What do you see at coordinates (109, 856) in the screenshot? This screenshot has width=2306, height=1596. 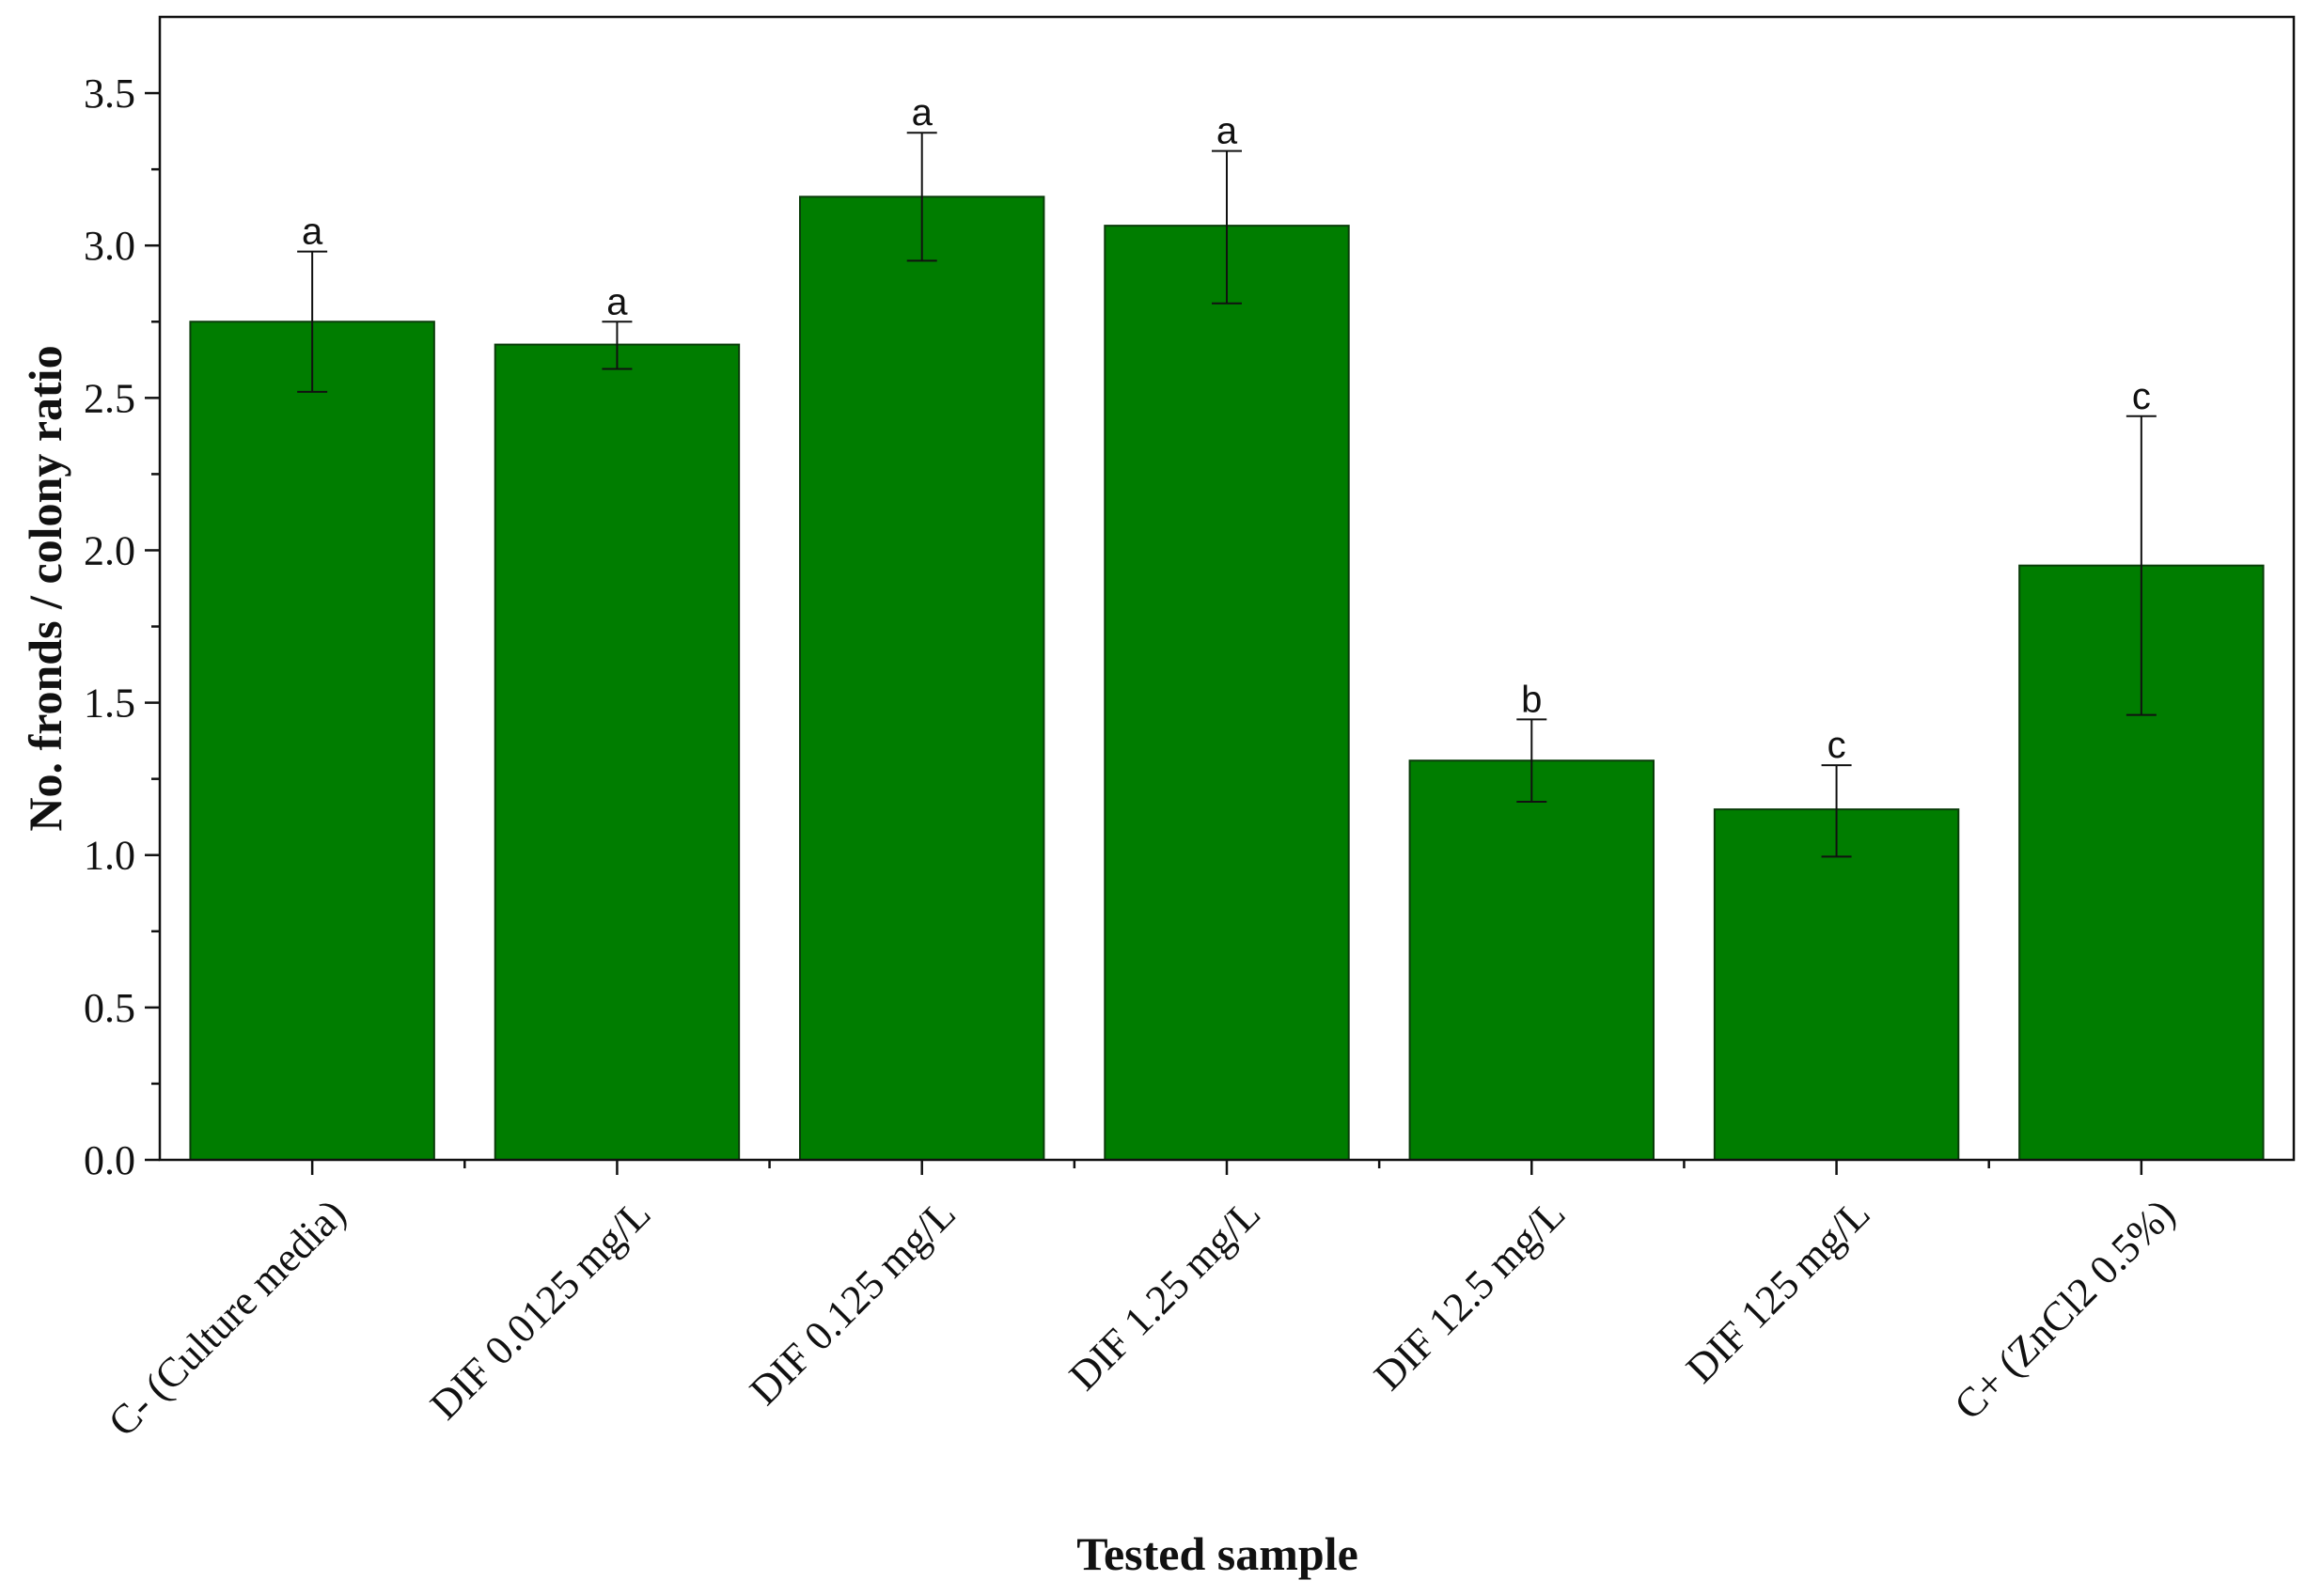 I see `y-tick-label-3: 1.0` at bounding box center [109, 856].